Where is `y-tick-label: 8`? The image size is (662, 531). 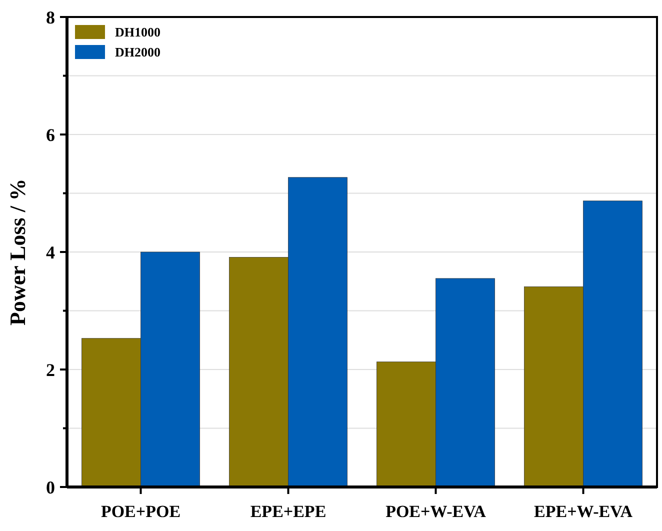 y-tick-label: 8 is located at coordinates (50, 17).